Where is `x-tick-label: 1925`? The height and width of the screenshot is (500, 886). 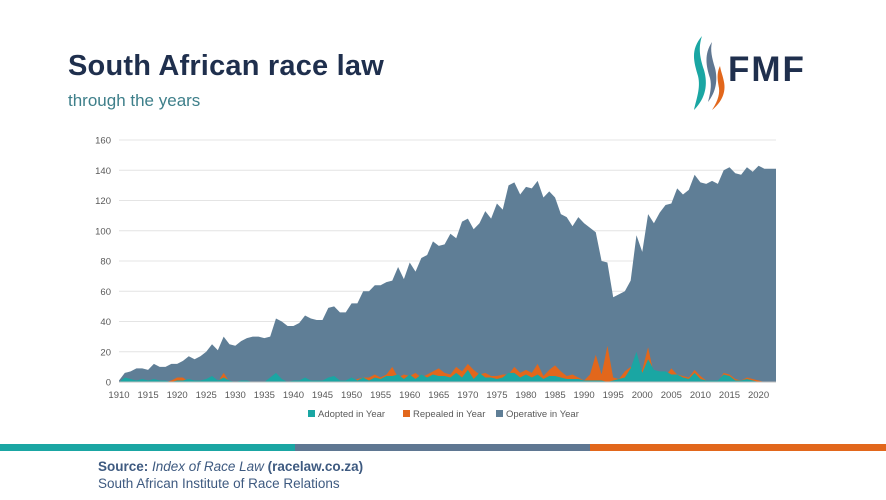
x-tick-label: 1925 is located at coordinates (206, 395).